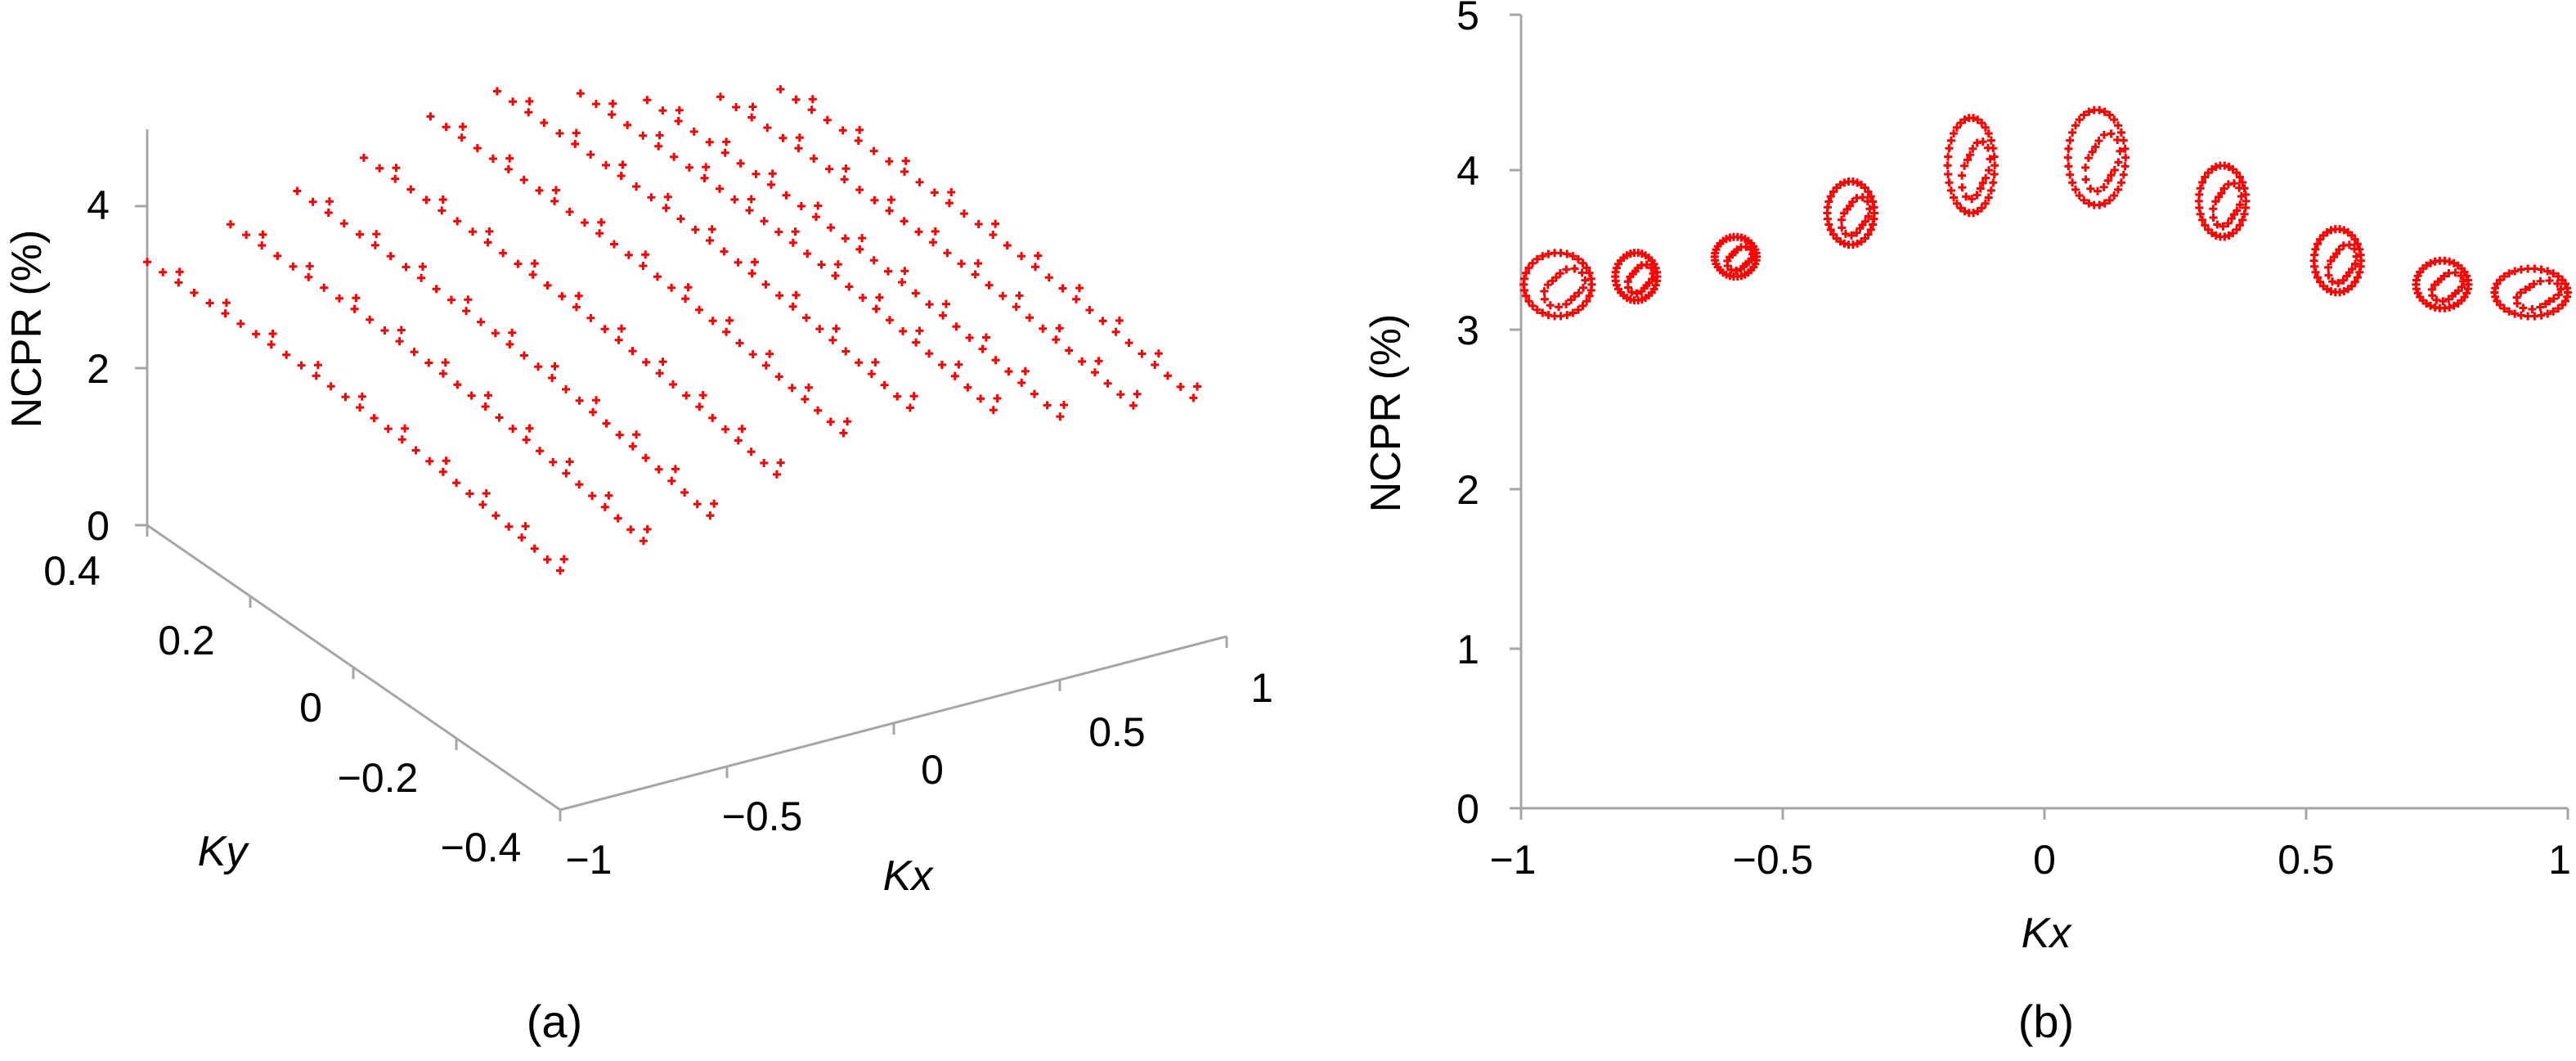 This screenshot has height=1061, width=2576. I want to click on panel-a-point-1-22-b, so click(569, 461).